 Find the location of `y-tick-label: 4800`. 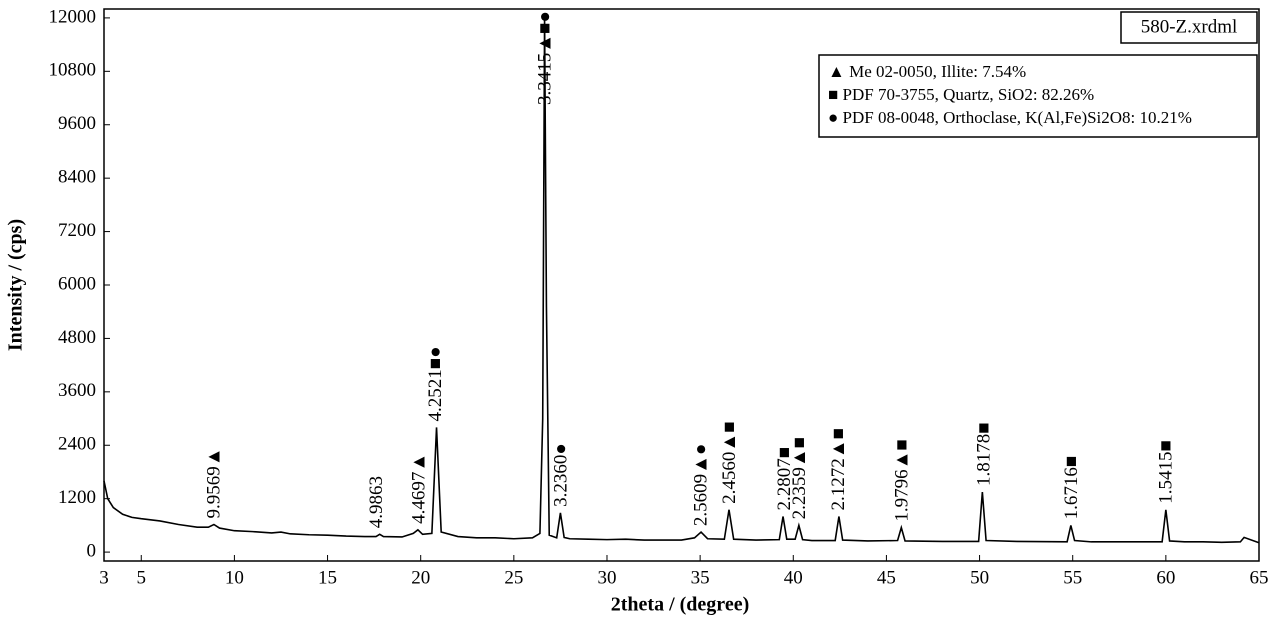

y-tick-label: 4800 is located at coordinates (77, 337).